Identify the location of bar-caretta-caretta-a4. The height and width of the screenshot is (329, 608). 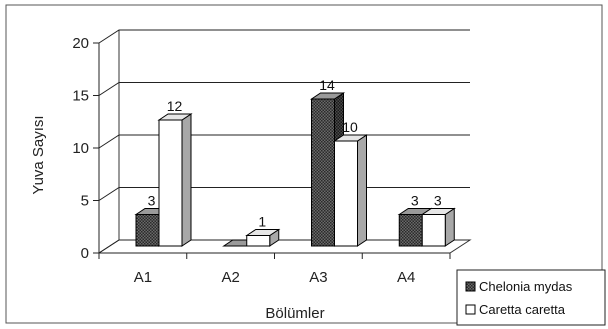
(438, 227).